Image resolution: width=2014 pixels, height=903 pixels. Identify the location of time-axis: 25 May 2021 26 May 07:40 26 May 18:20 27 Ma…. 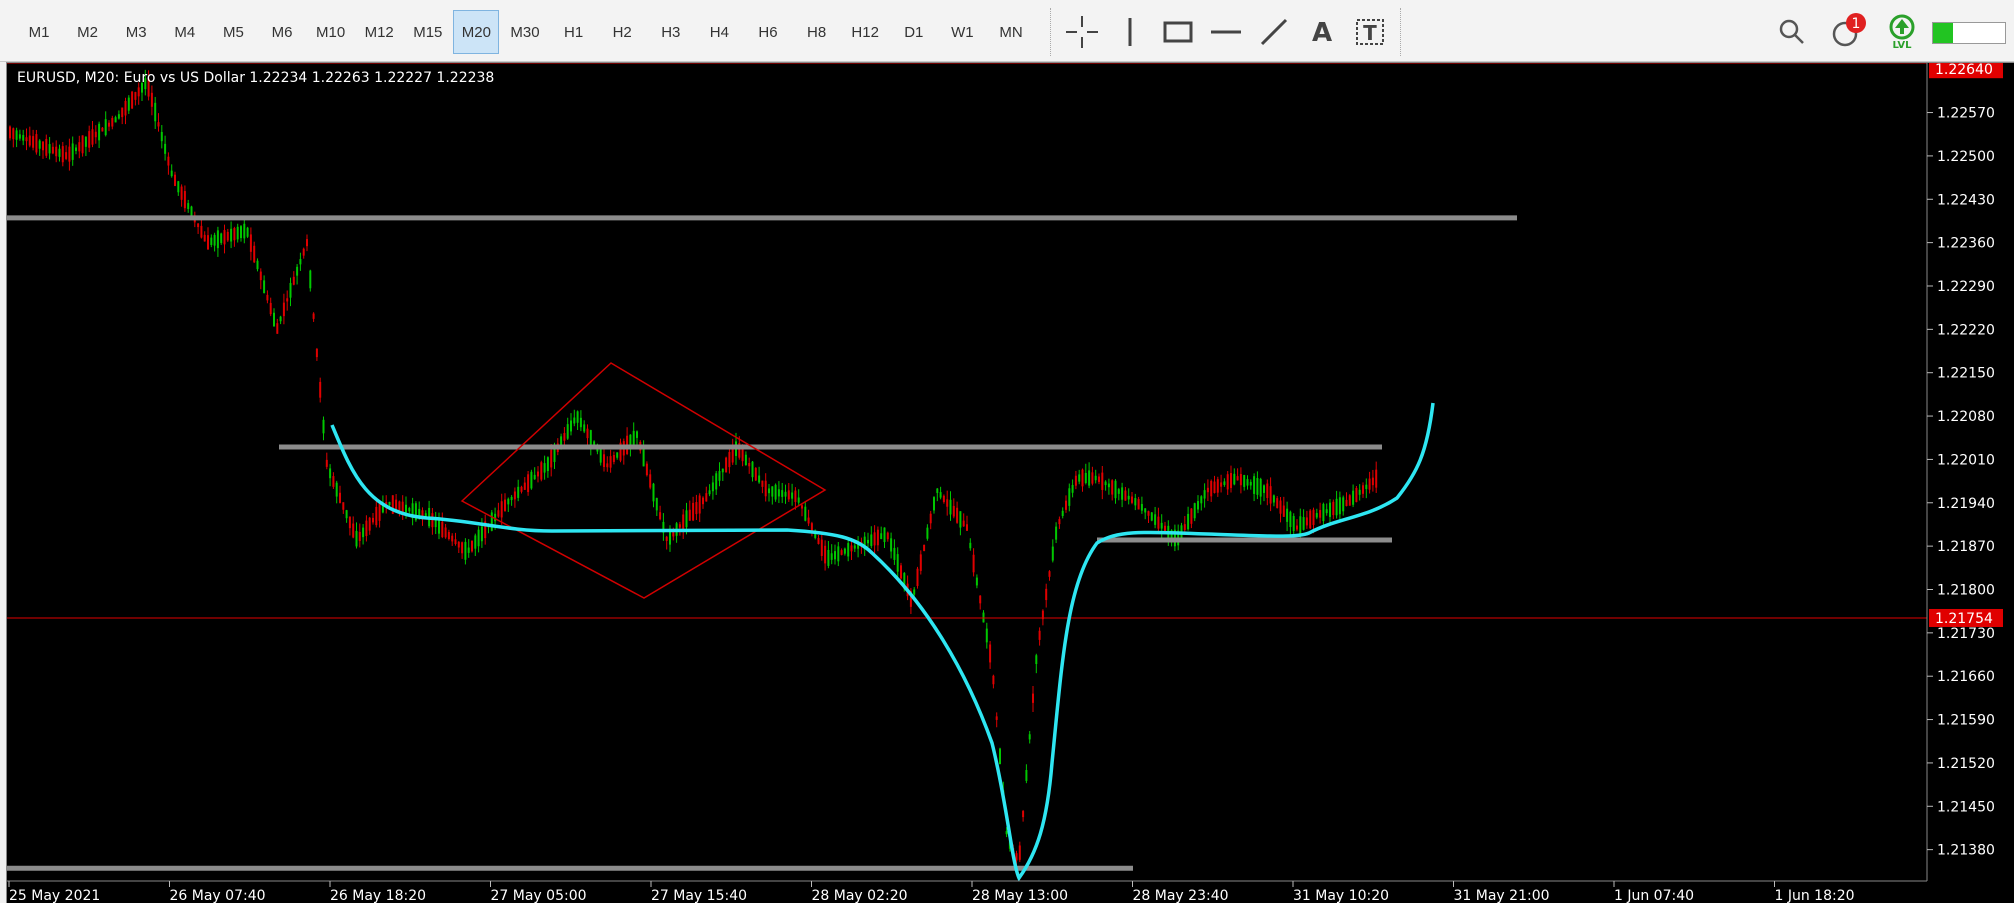
(967, 891).